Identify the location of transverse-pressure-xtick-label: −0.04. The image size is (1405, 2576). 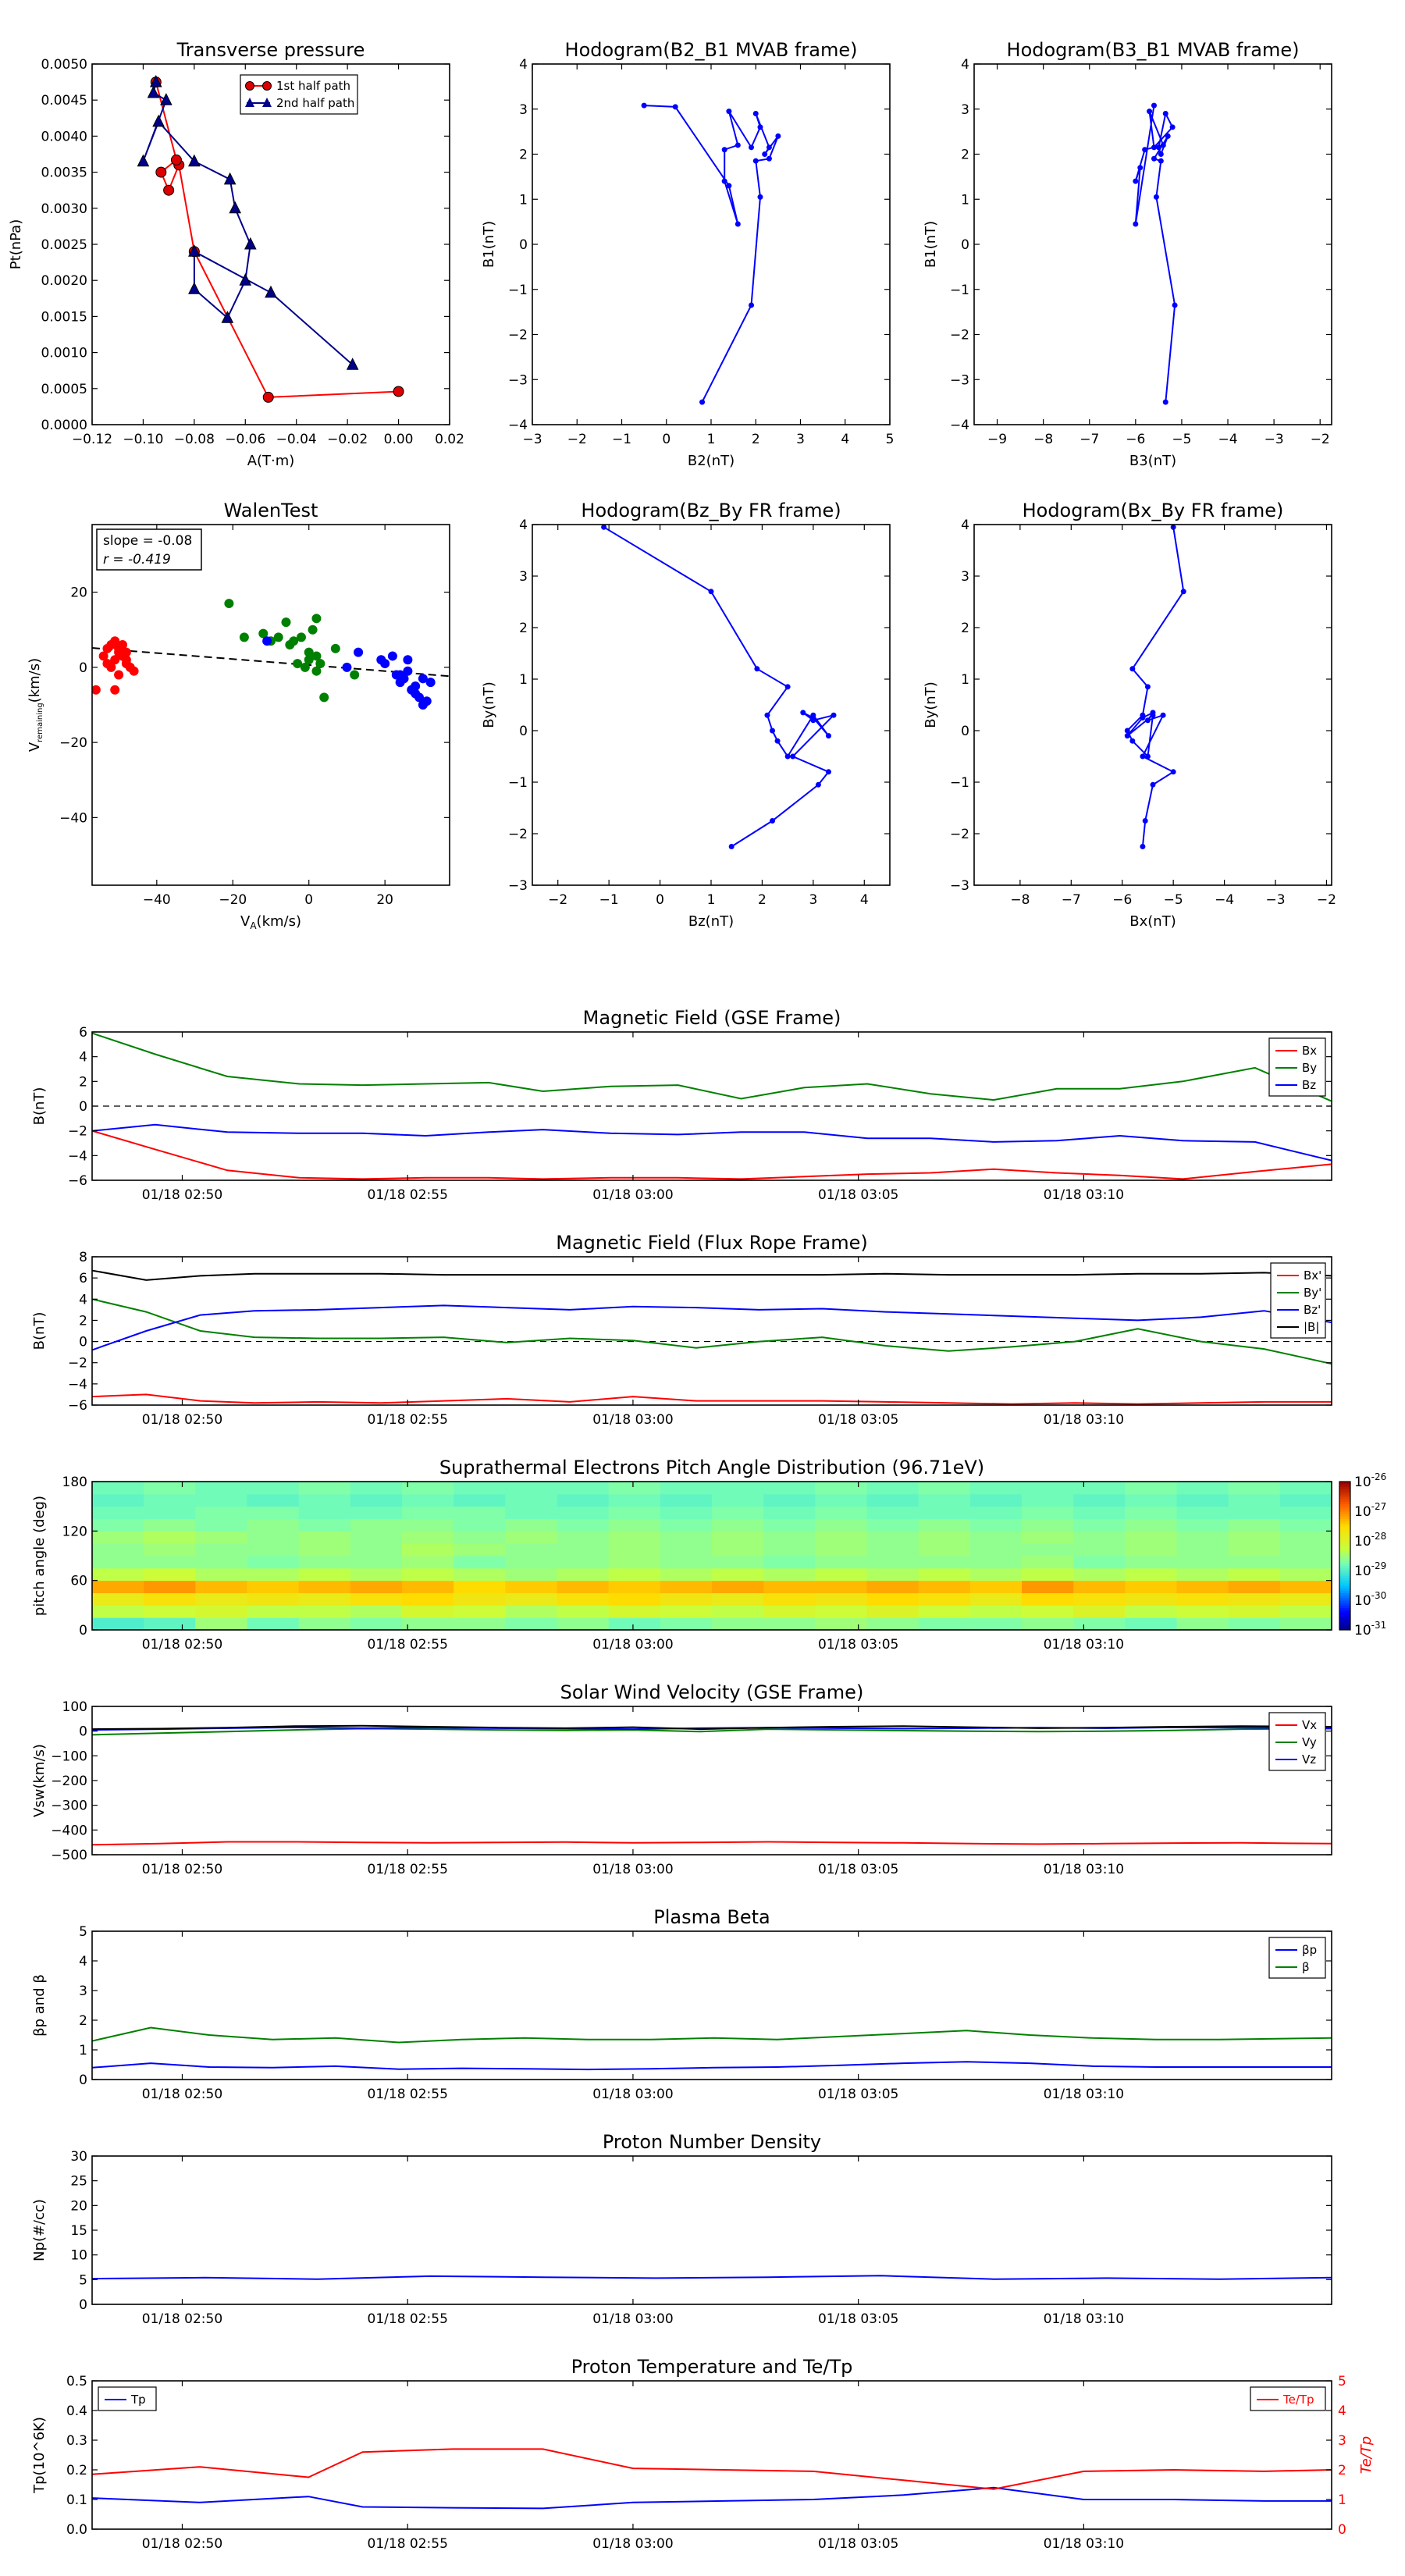
(296, 439).